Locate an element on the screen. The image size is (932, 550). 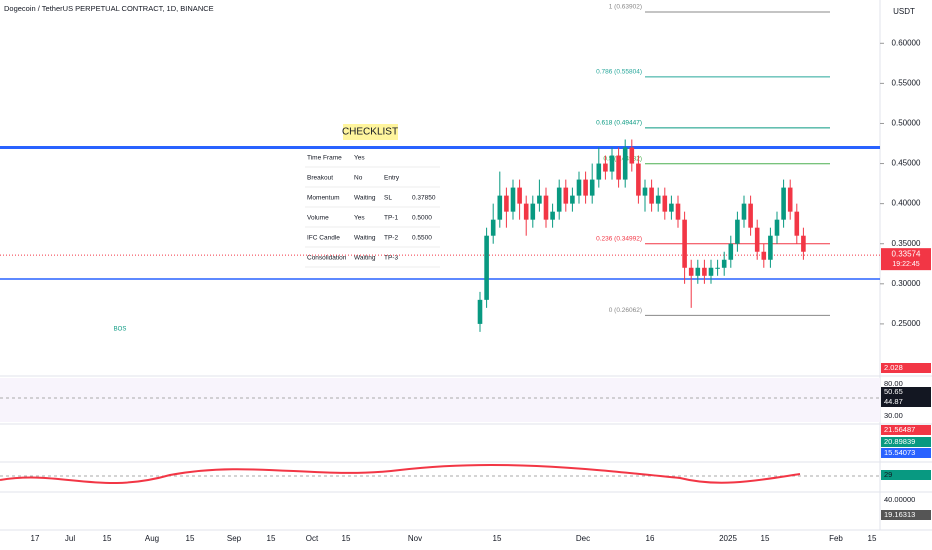
table-cell: No is located at coordinates (358, 178).